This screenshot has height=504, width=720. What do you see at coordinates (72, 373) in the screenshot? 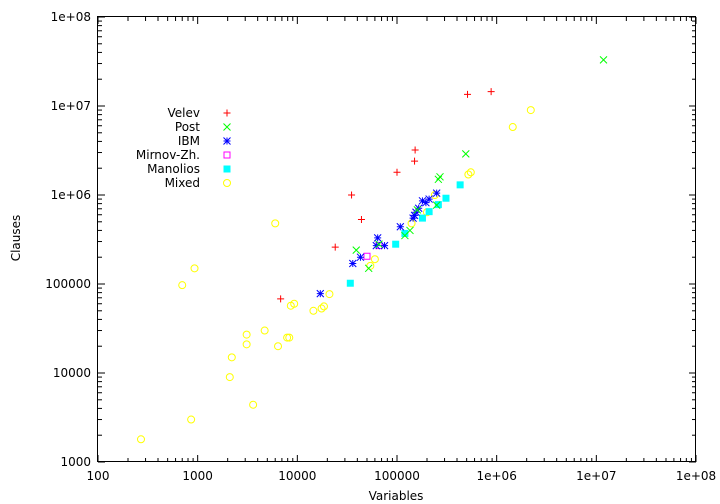
I see `y-tick-label: 10000` at bounding box center [72, 373].